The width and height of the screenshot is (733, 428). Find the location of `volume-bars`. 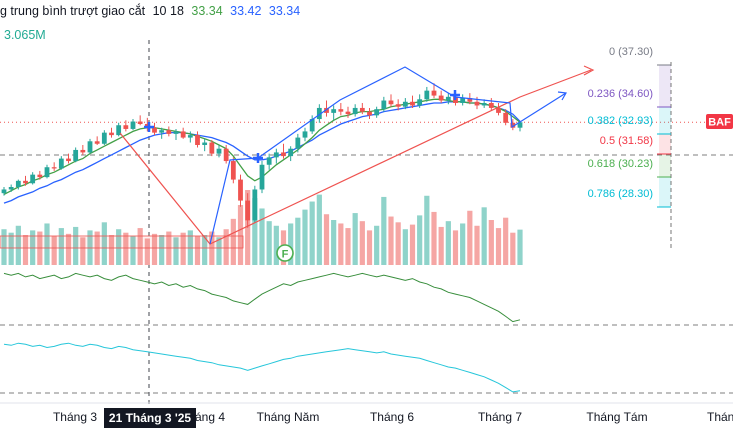

volume-bars is located at coordinates (262, 227).